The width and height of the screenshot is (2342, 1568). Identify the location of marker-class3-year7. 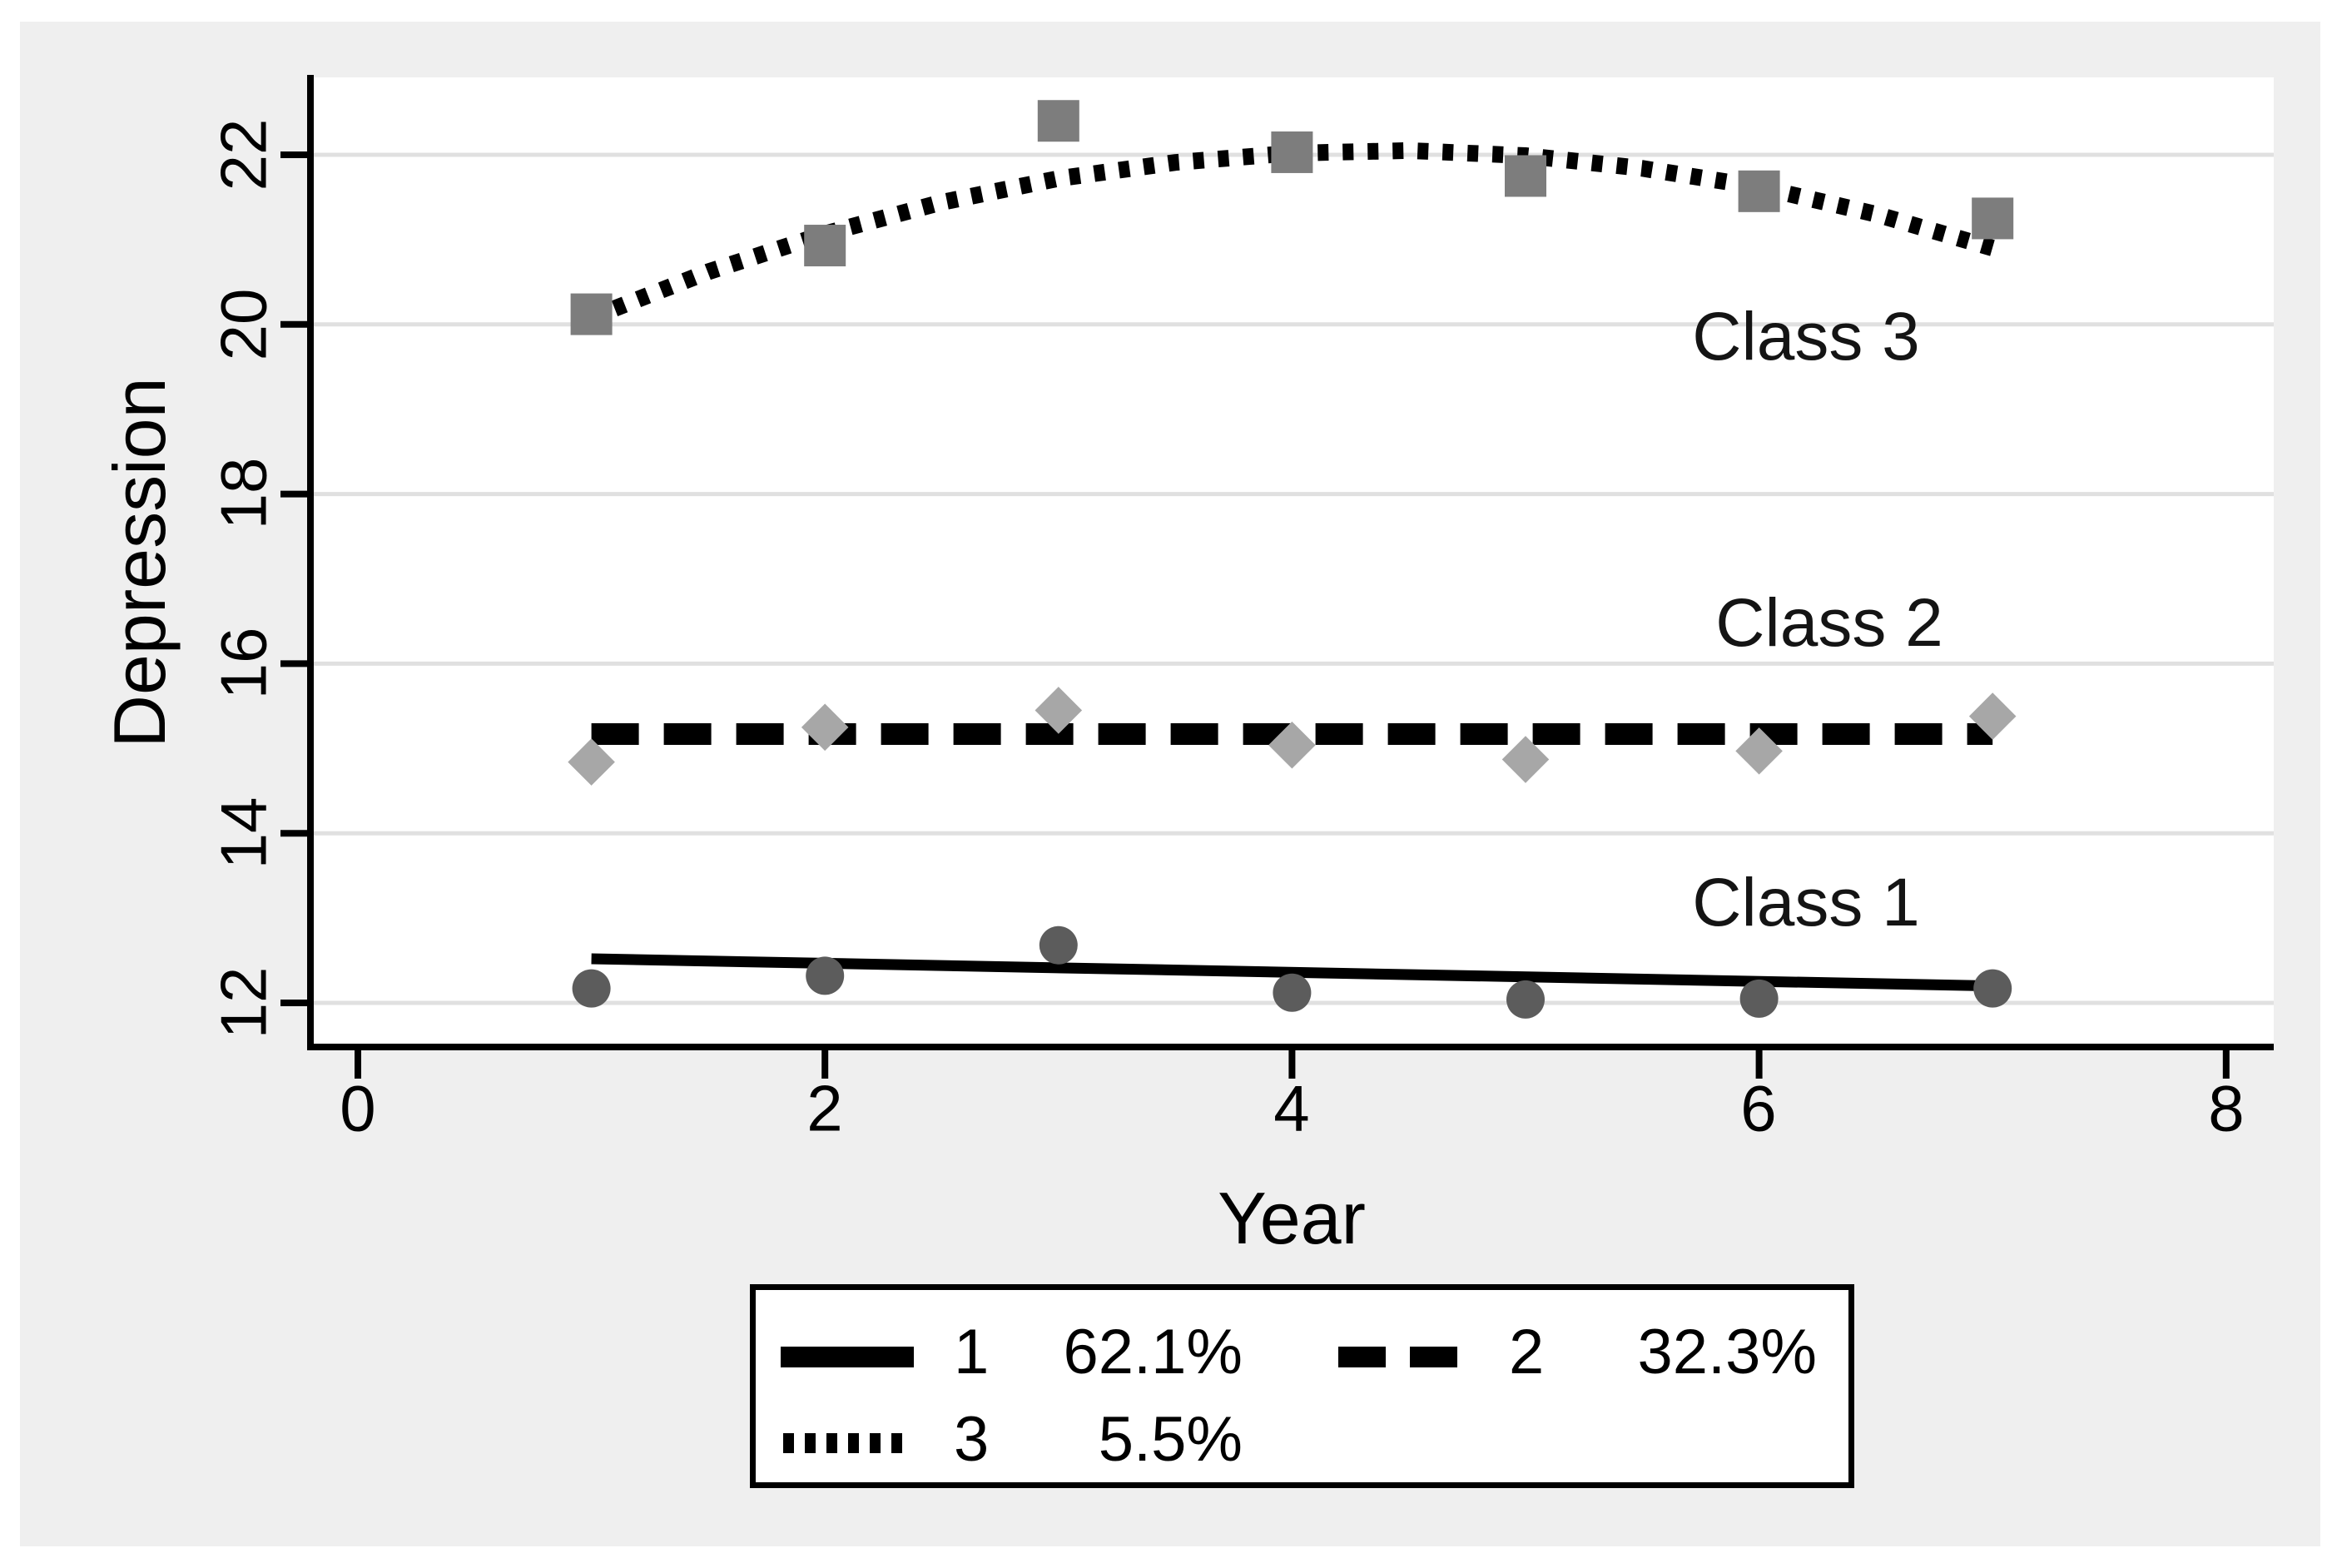
(1993, 218).